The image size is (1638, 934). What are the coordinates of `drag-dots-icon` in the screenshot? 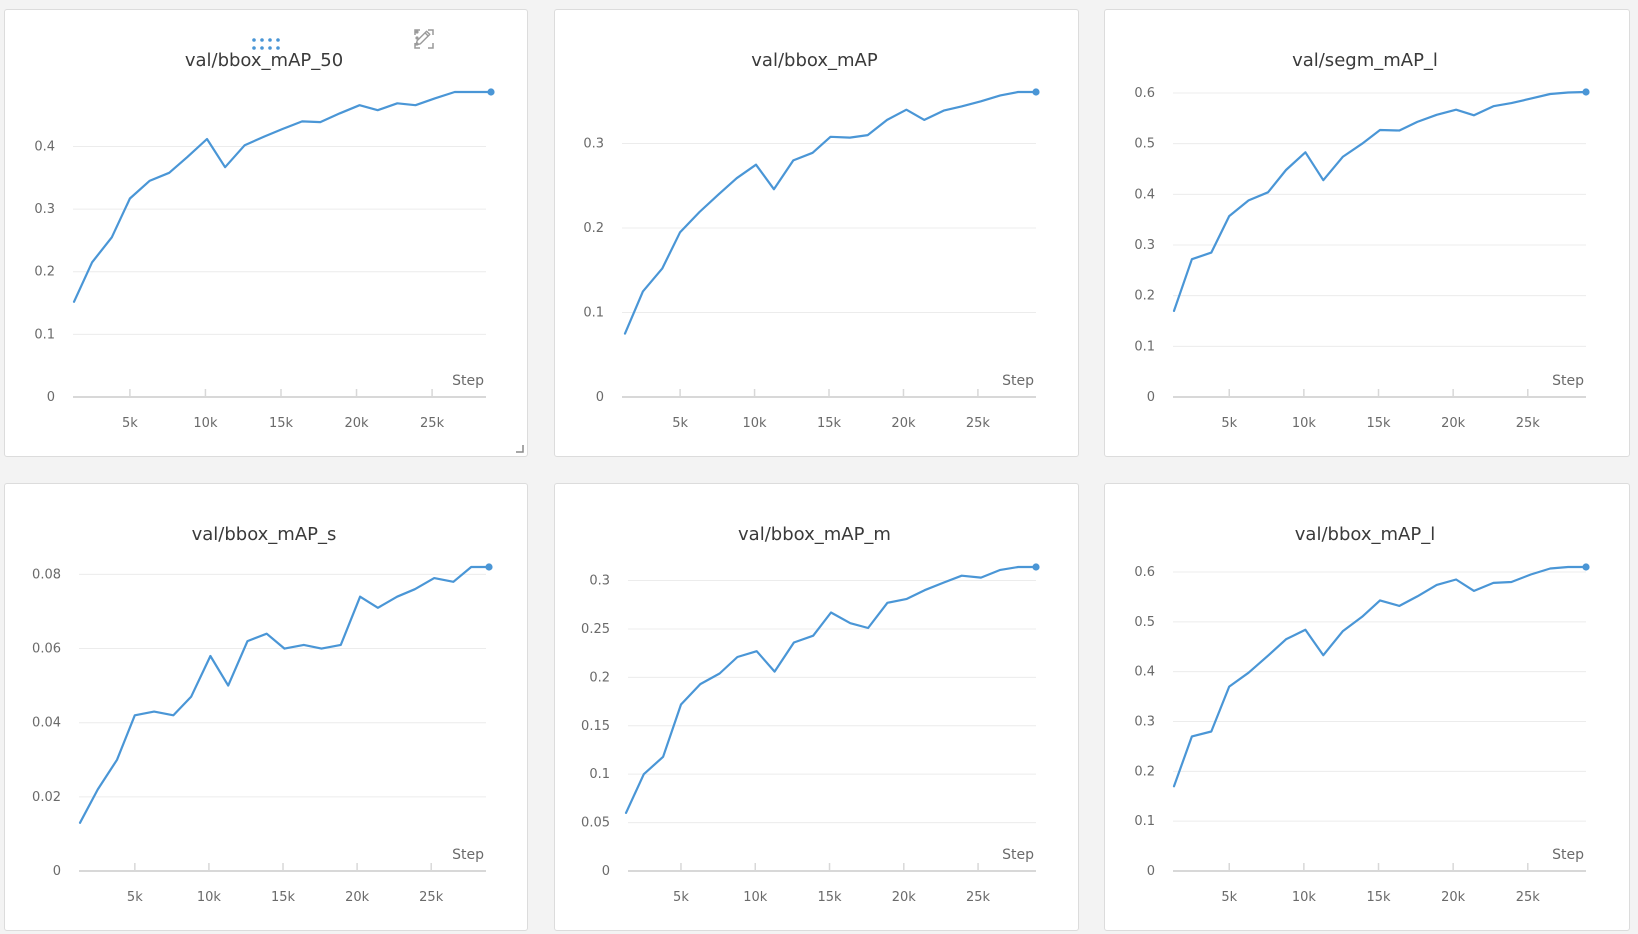 It's located at (266, 44).